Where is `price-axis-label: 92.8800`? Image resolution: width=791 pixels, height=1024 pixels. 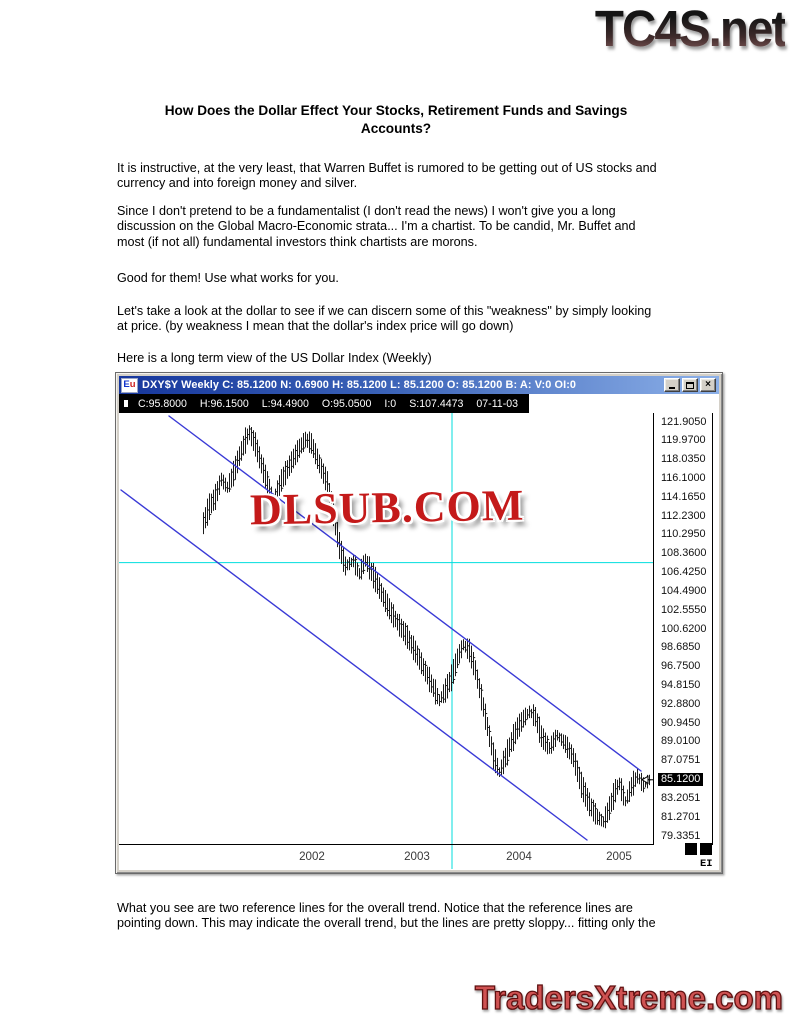
price-axis-label: 92.8800 is located at coordinates (681, 703).